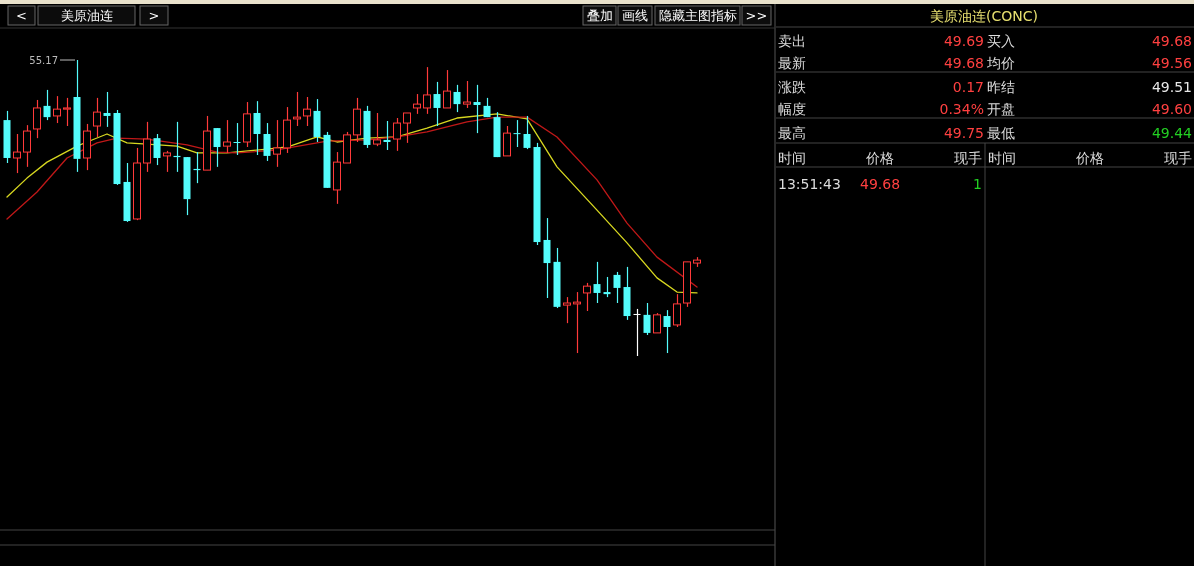  What do you see at coordinates (984, 16) in the screenshot?
I see `text: 美原油连(CONC)` at bounding box center [984, 16].